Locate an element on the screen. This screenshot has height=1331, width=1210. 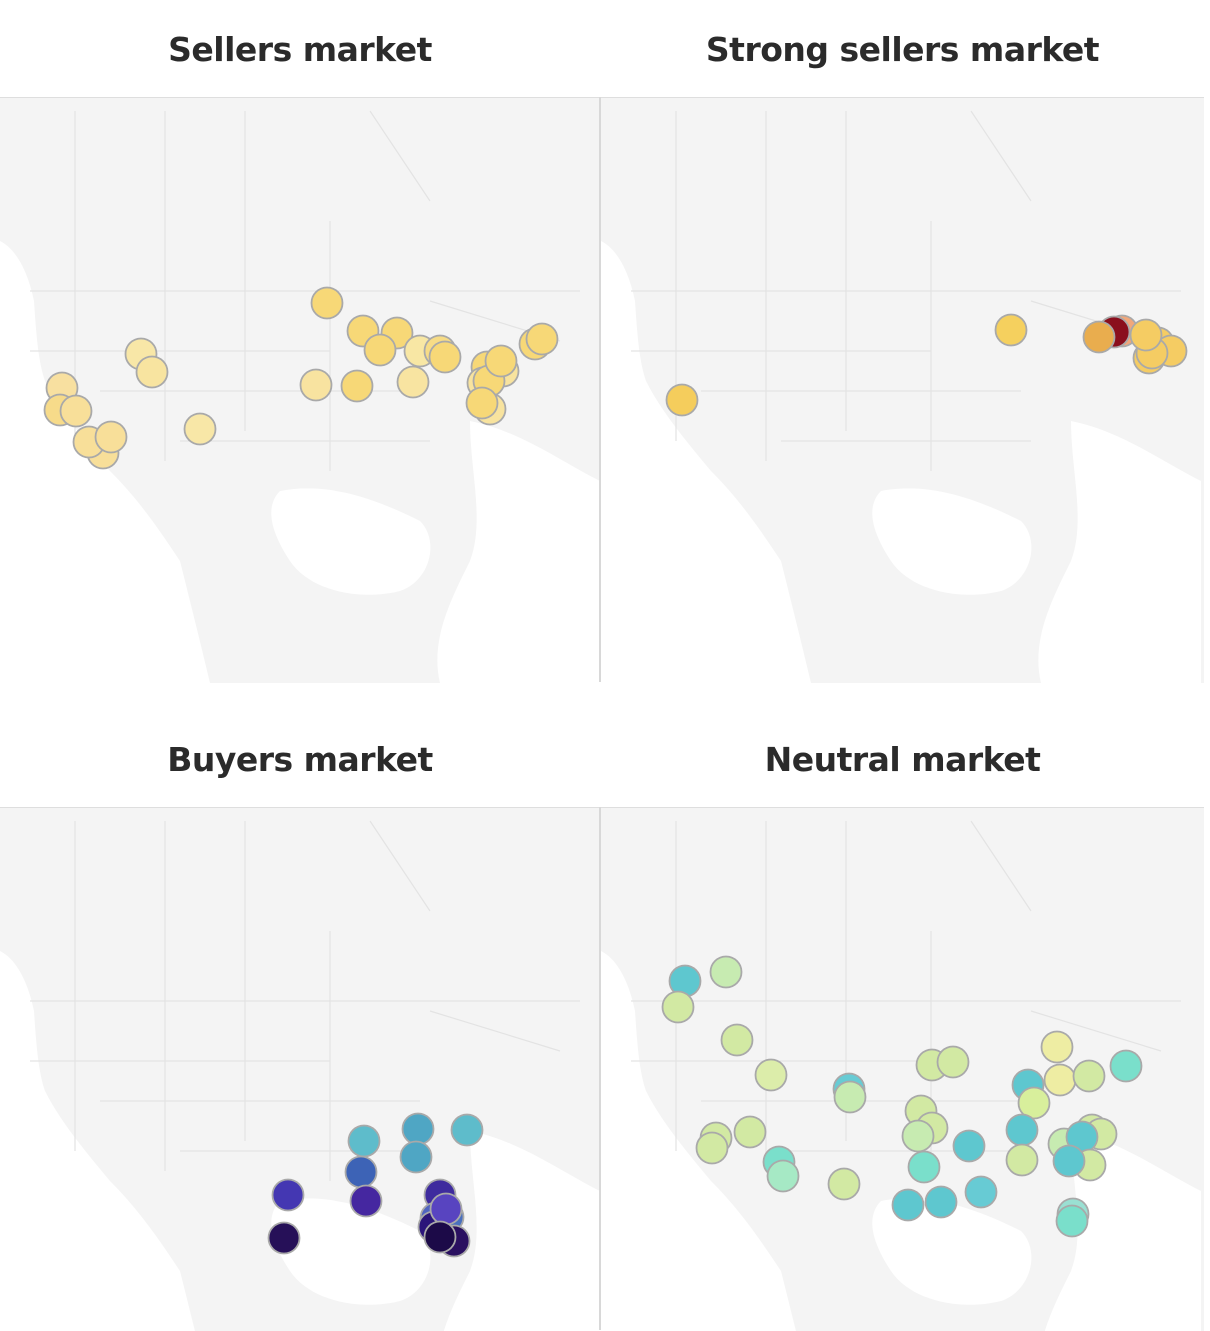
panel-title: Neutral market is located at coordinates (902, 759).